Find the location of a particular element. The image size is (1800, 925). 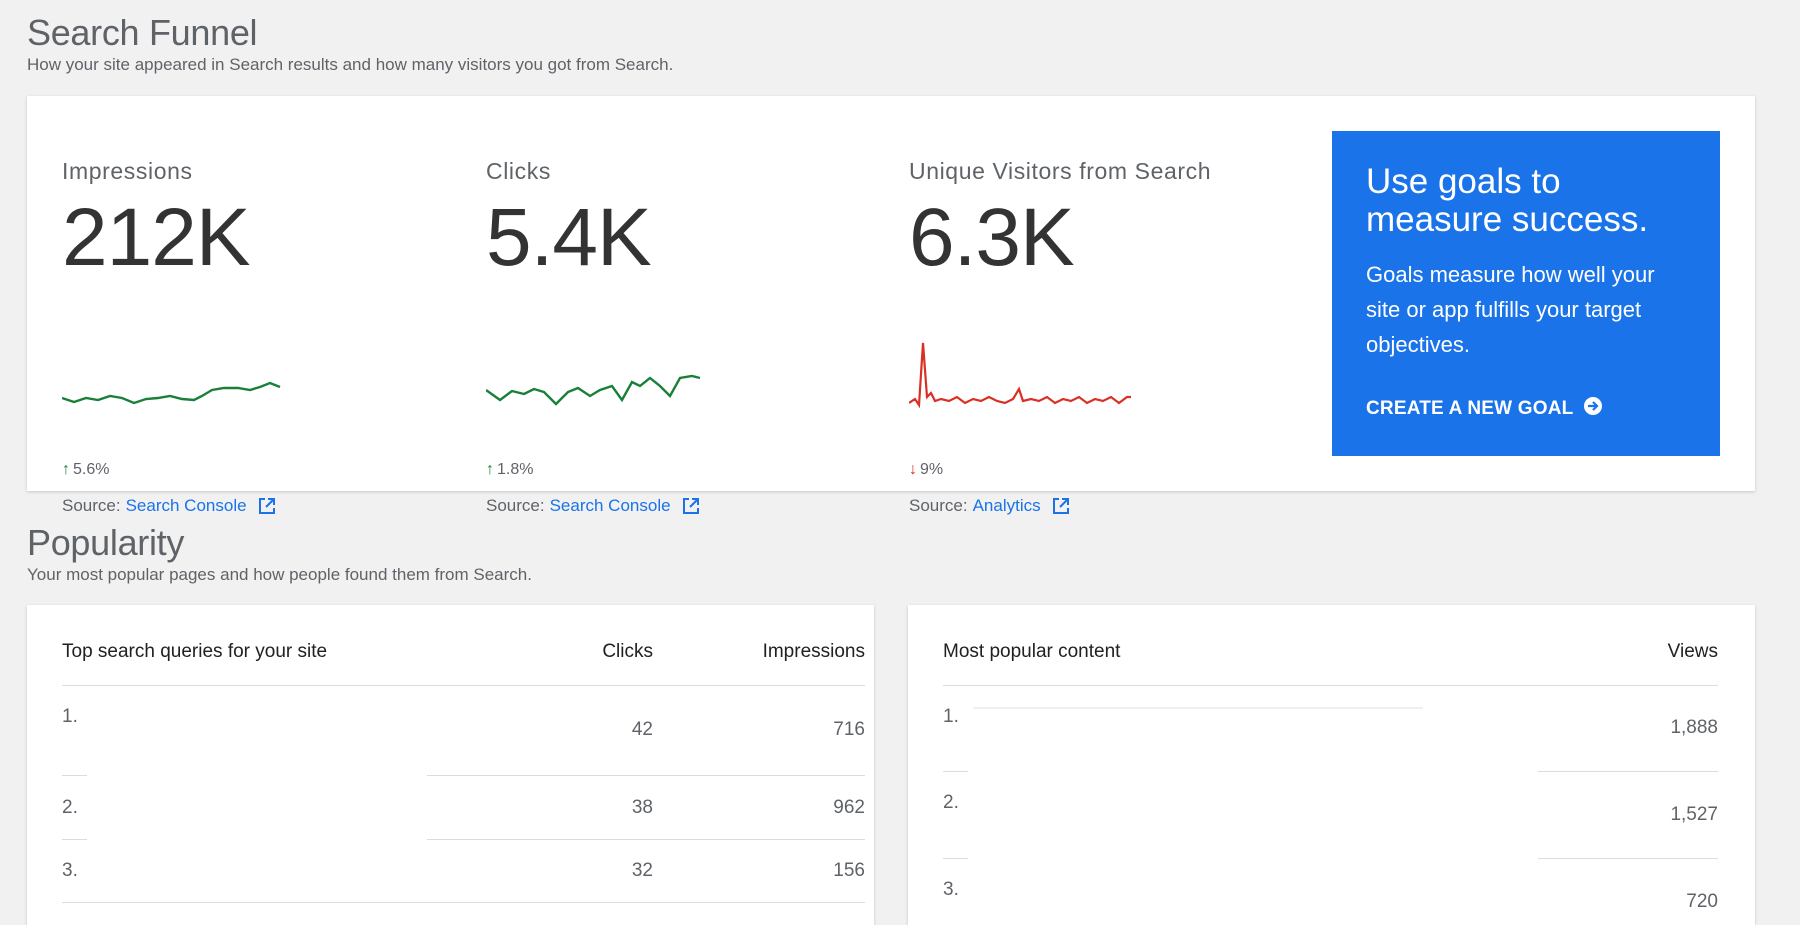

row-clicks: 32 is located at coordinates (642, 870).